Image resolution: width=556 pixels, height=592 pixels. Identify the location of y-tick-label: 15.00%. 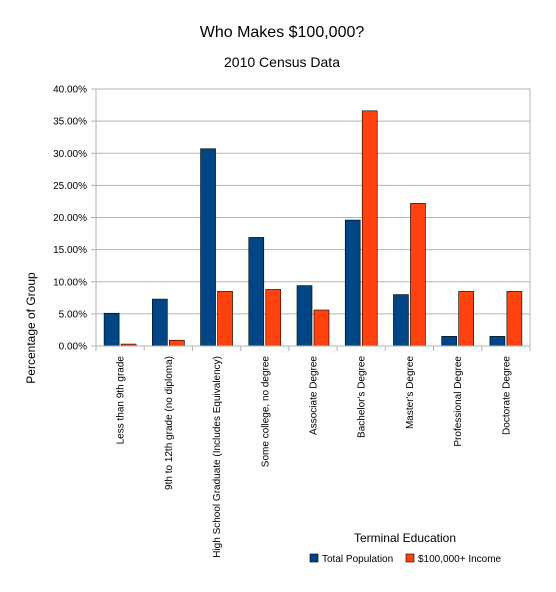
(70, 250).